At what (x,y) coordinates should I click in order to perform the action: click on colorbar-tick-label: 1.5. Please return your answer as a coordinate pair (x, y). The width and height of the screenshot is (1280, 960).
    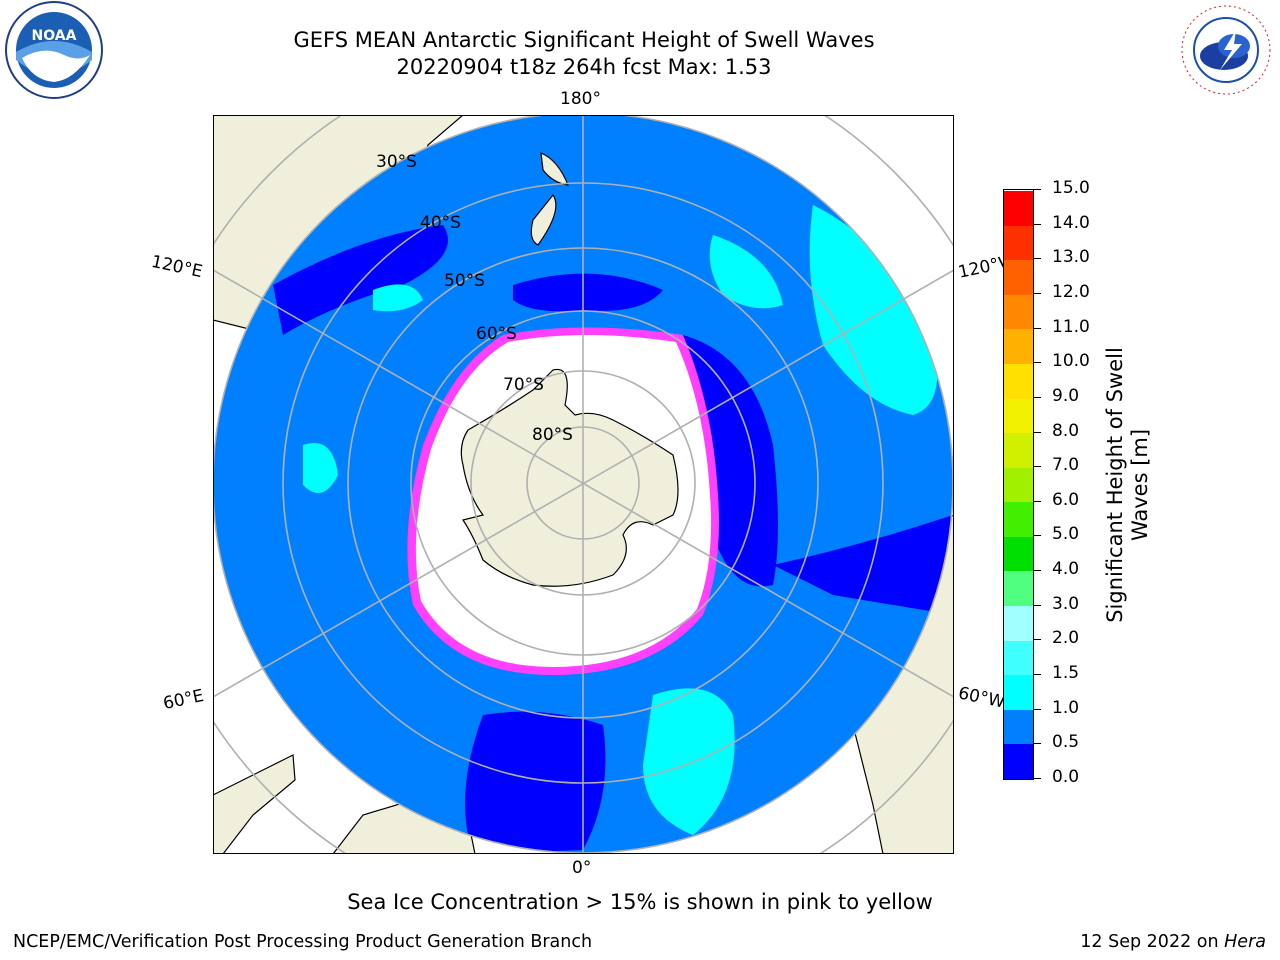
    Looking at the image, I should click on (1066, 673).